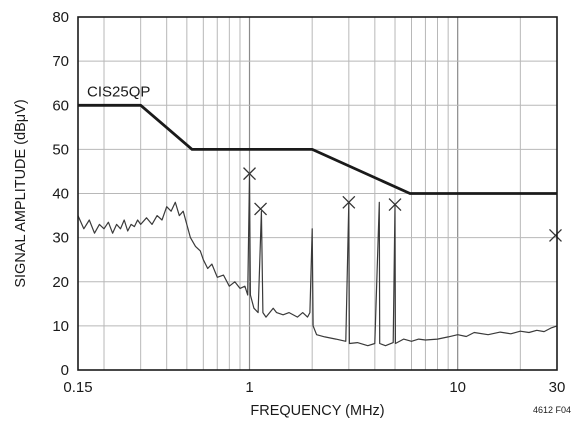 Image resolution: width=574 pixels, height=425 pixels. What do you see at coordinates (317, 411) in the screenshot?
I see `x-axis-title: FREQUENCY (MHz)` at bounding box center [317, 411].